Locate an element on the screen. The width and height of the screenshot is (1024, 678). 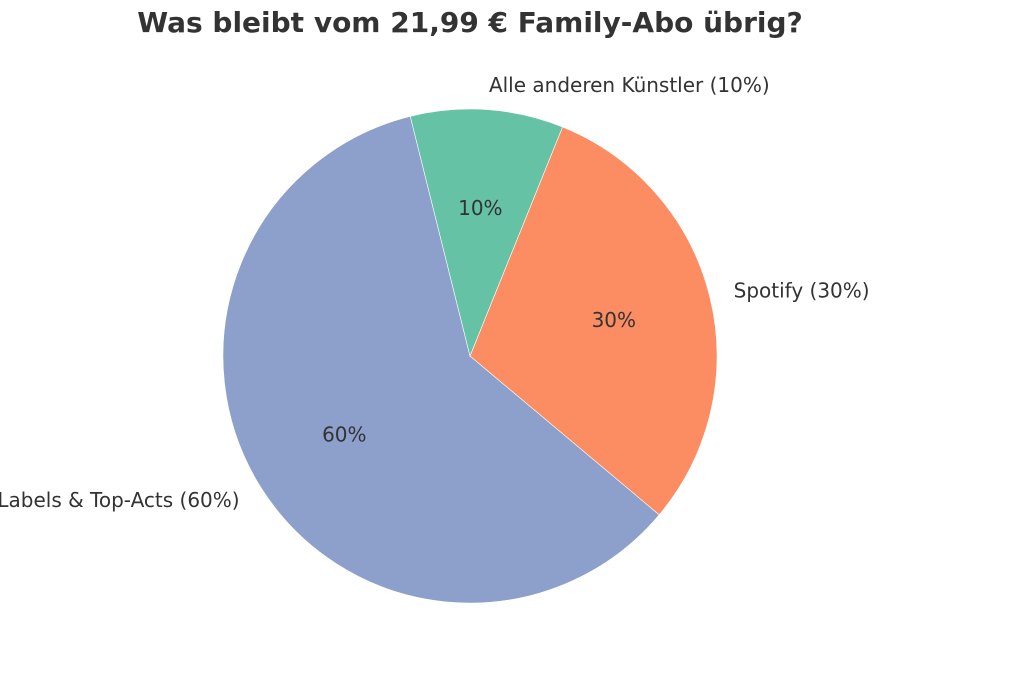
chart-title: Was bleibt vom 21,99 € Family-Abo übrig? is located at coordinates (470, 22).